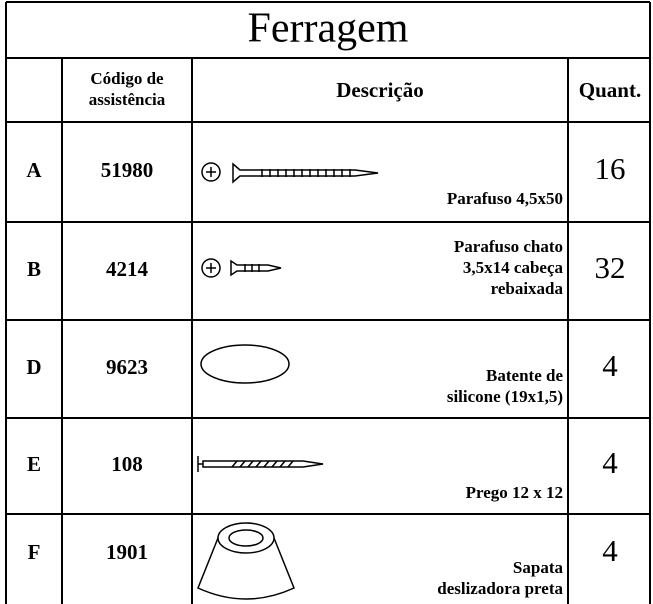 This screenshot has width=653, height=604. Describe the element at coordinates (34, 464) in the screenshot. I see `row-letter: E` at that location.